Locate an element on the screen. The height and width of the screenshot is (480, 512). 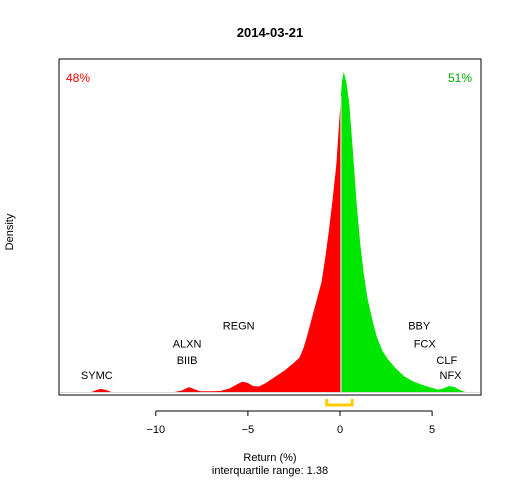
x-axis: −10 −5 0 5 is located at coordinates (290, 417).